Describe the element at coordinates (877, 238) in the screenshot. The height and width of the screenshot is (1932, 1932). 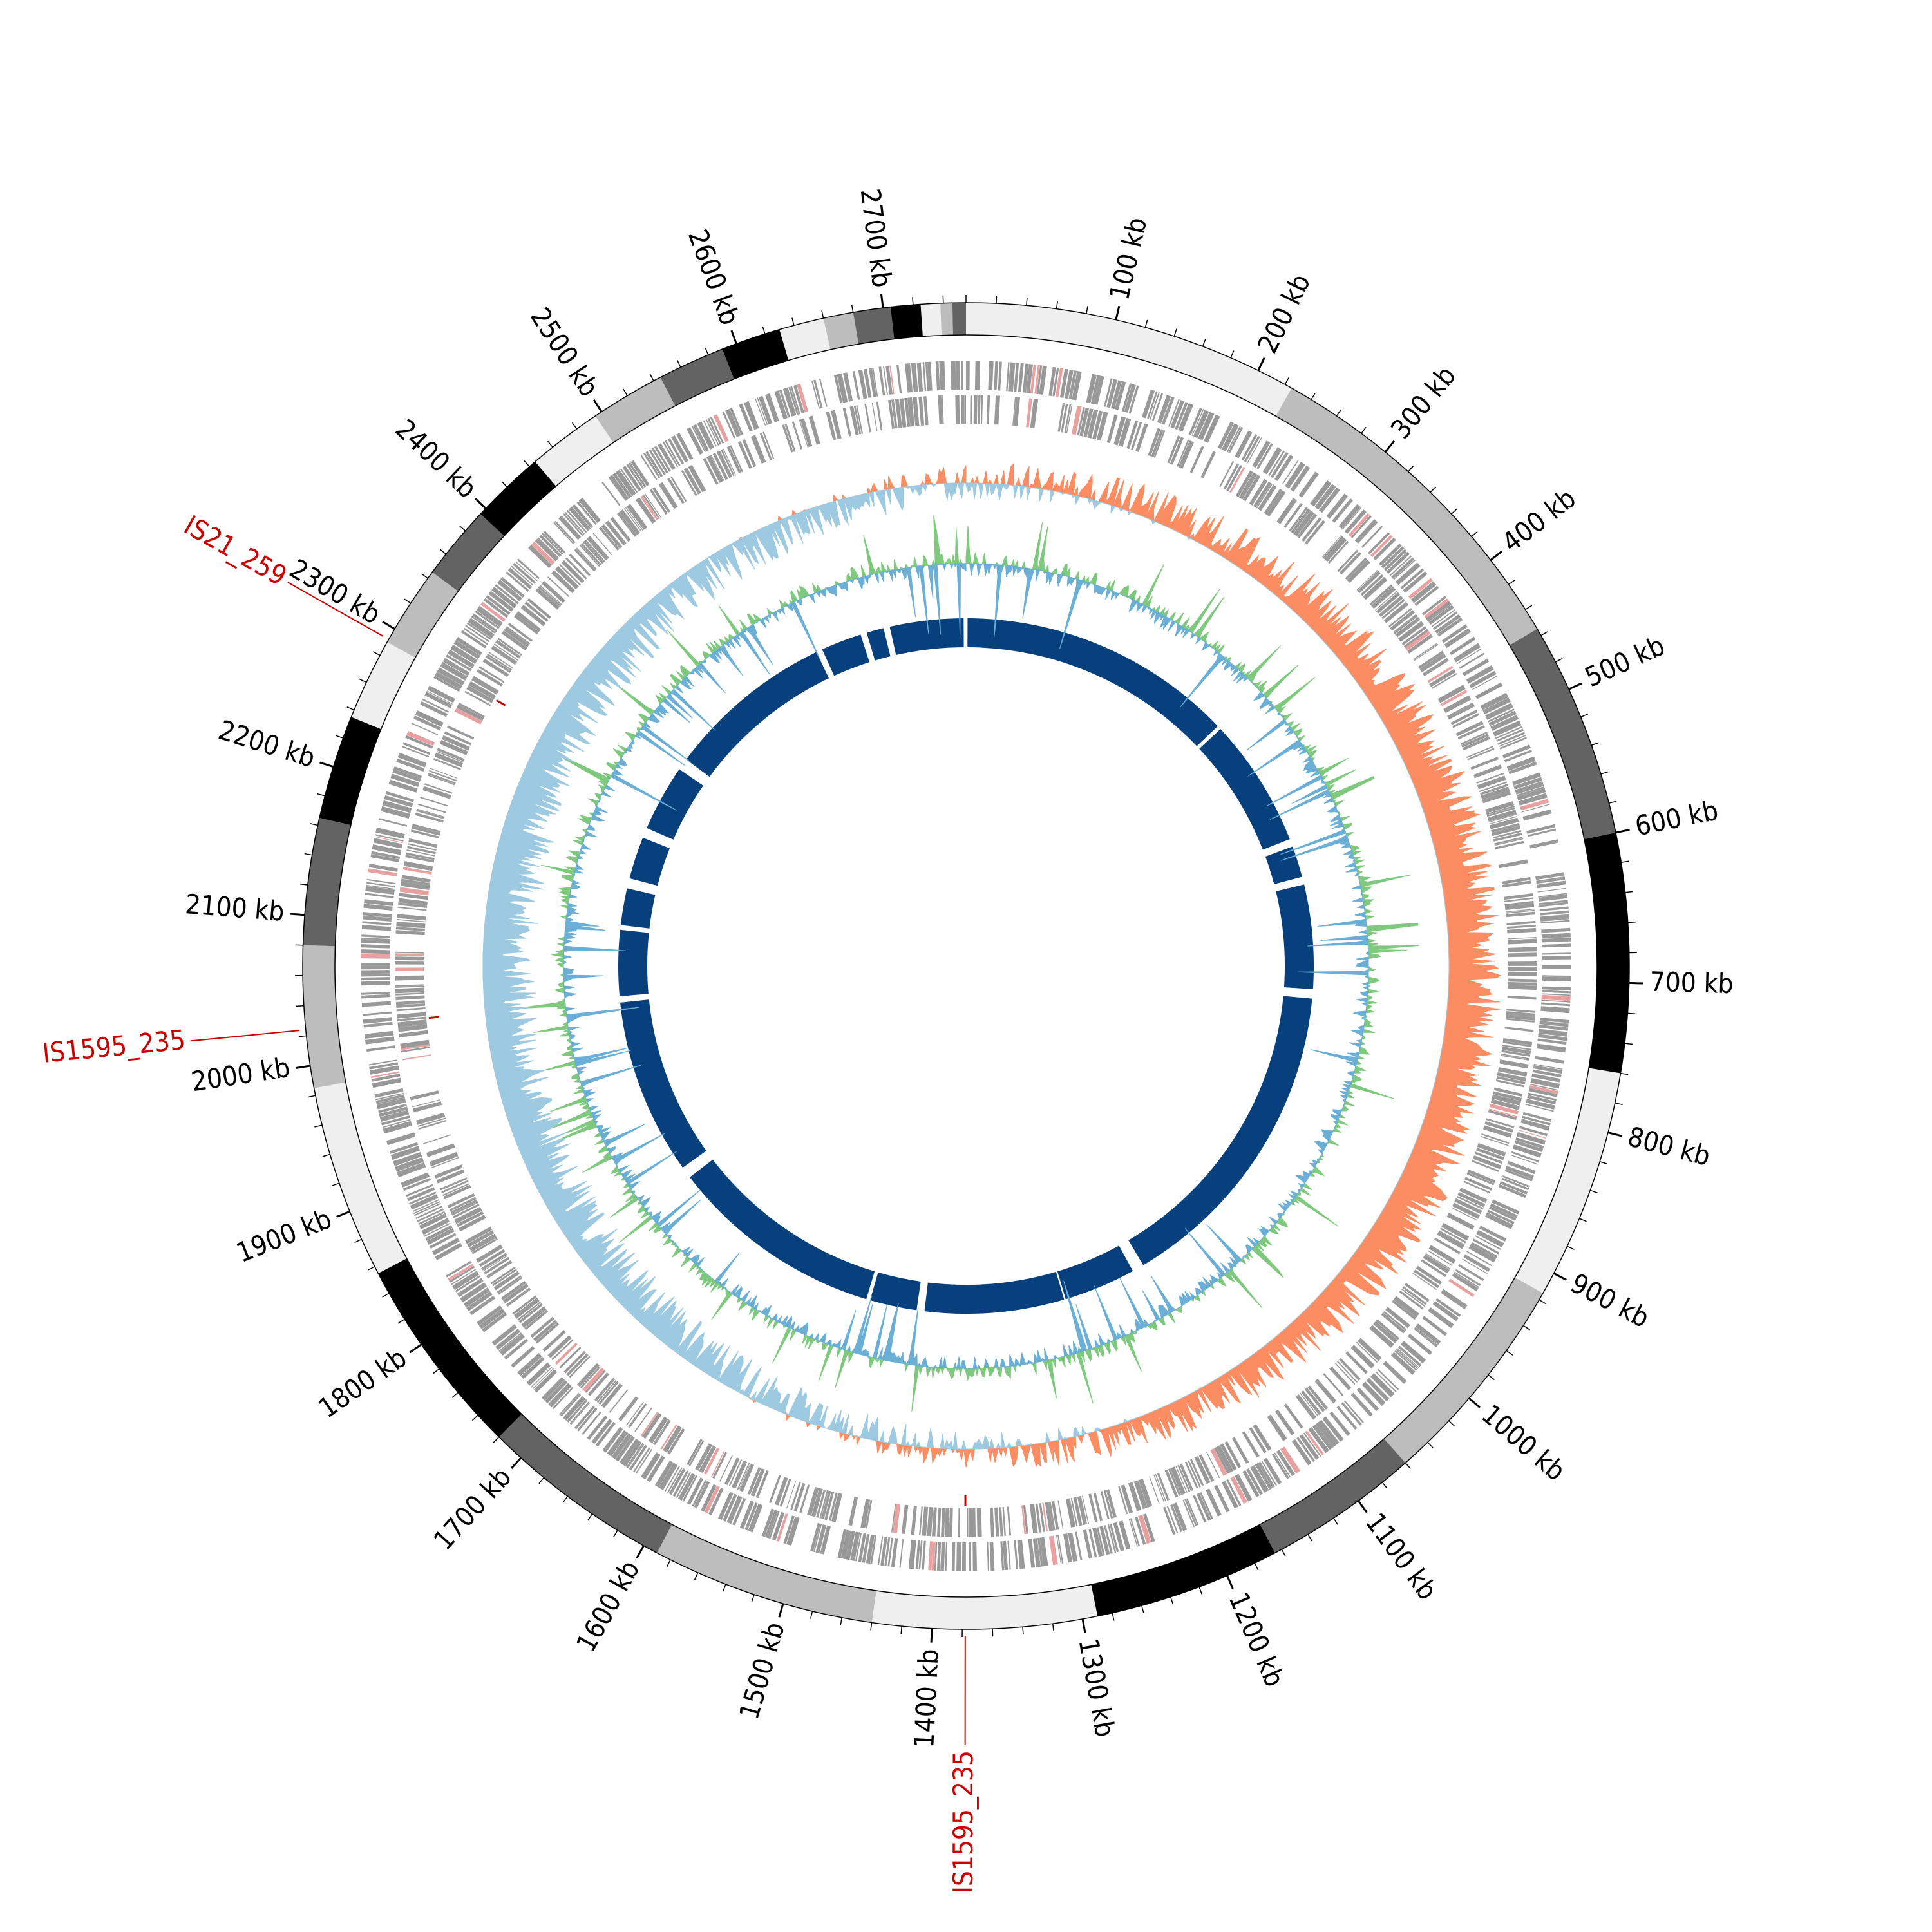
I see `tick-label: 2700 kb` at that location.